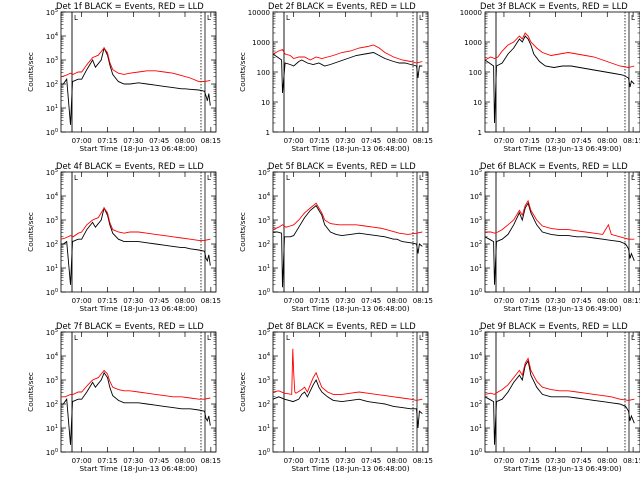 Image resolution: width=640 pixels, height=480 pixels. Describe the element at coordinates (562, 148) in the screenshot. I see `x-axis-label: Start Time (18-Jun-13 06:49:00)` at that location.